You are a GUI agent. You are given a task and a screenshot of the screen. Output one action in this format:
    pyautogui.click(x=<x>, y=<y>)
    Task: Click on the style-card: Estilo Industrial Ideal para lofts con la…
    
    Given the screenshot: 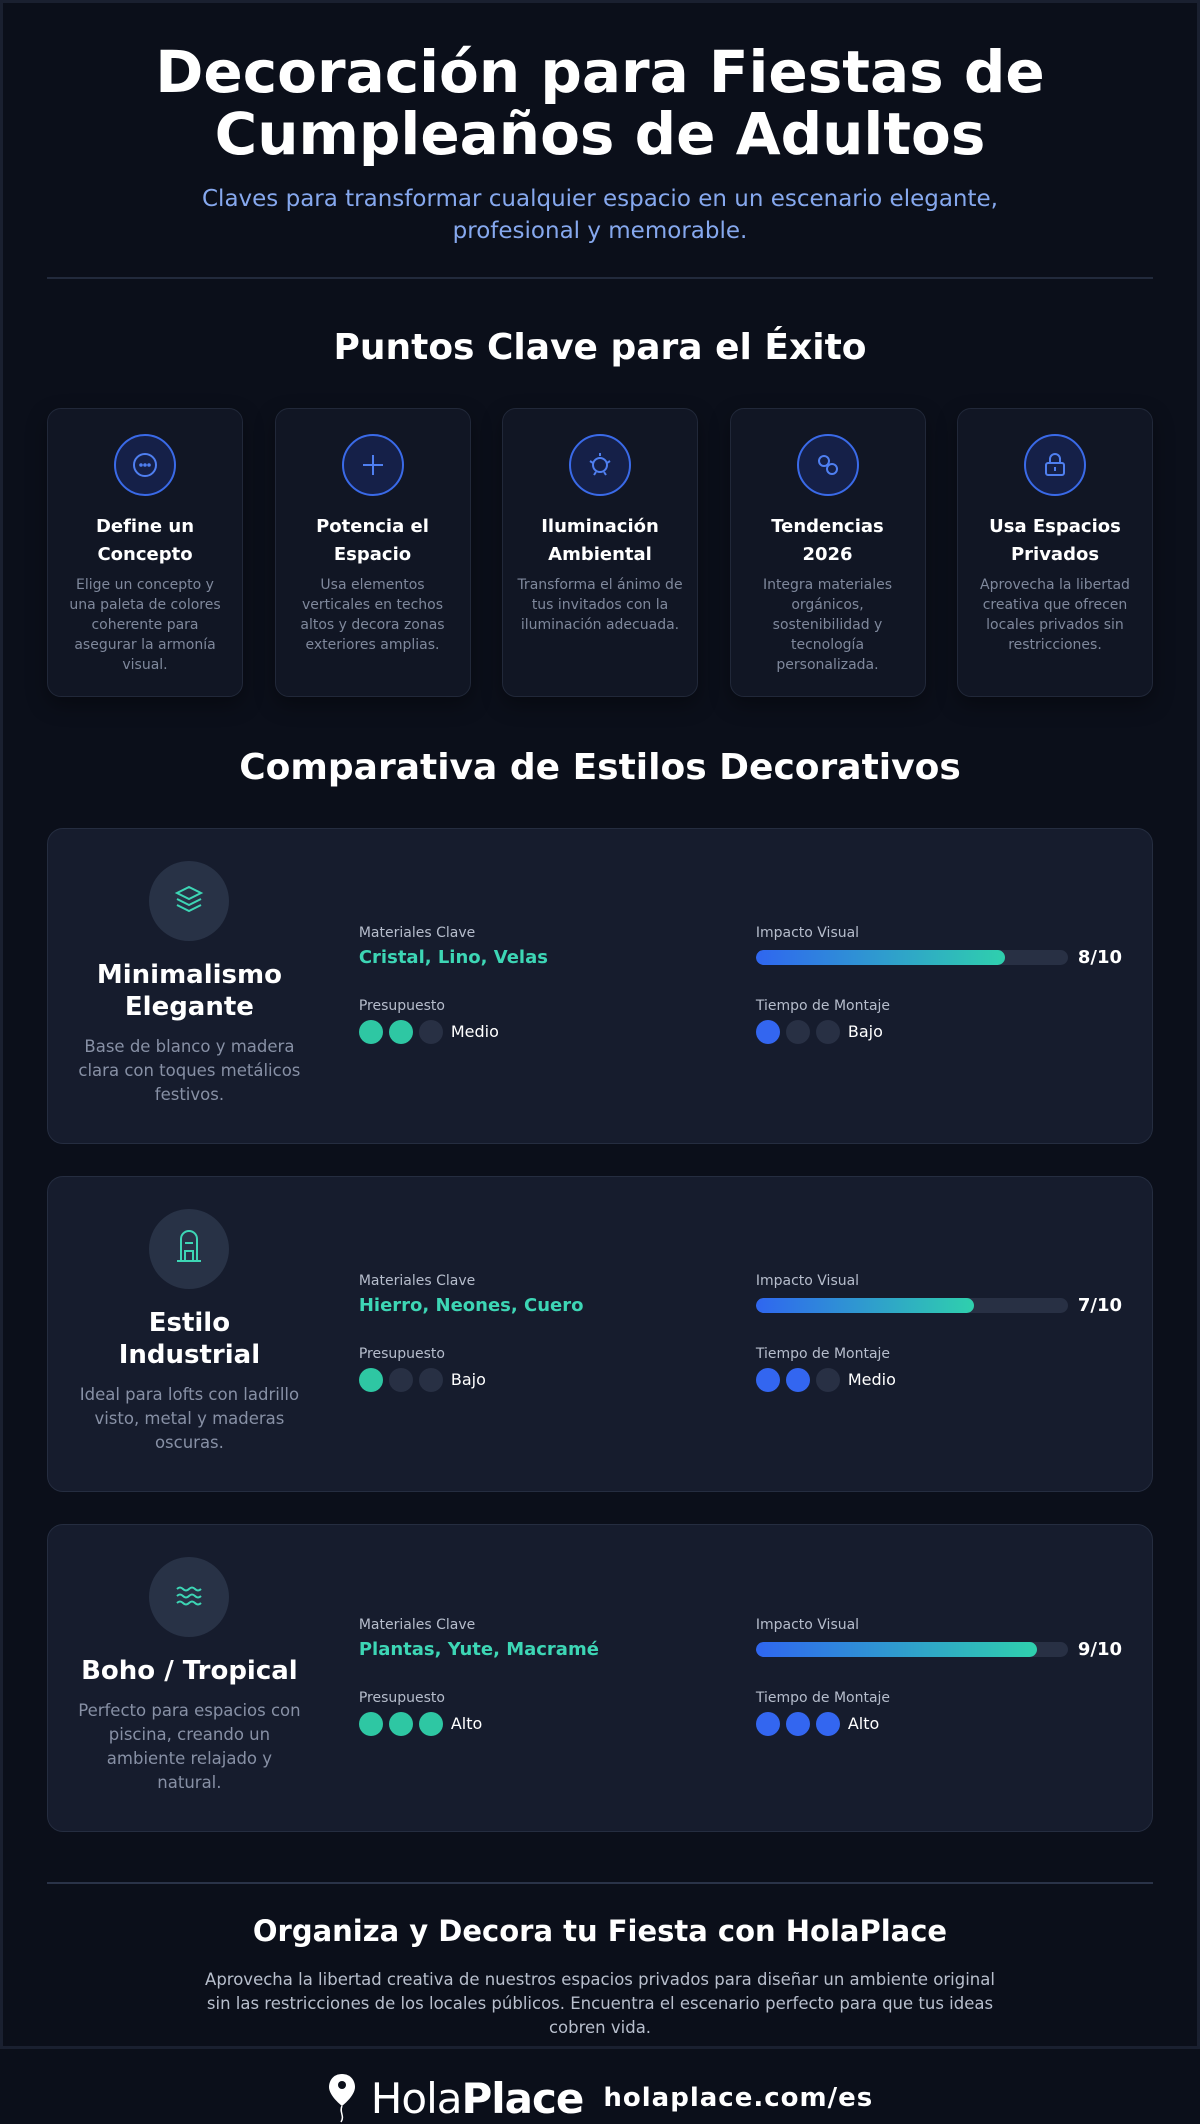 What is the action you would take?
    pyautogui.click(x=600, y=1334)
    